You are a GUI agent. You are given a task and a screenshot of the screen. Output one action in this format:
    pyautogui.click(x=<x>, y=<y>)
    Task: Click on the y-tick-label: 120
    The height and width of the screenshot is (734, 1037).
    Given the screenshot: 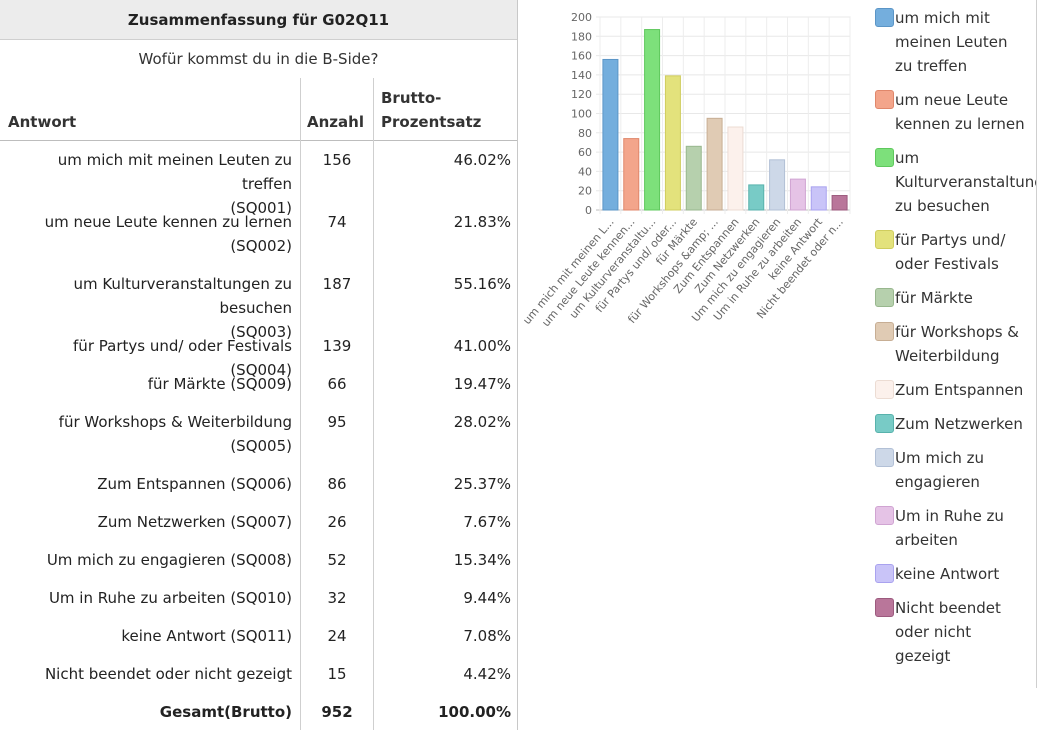 What is the action you would take?
    pyautogui.click(x=581, y=94)
    